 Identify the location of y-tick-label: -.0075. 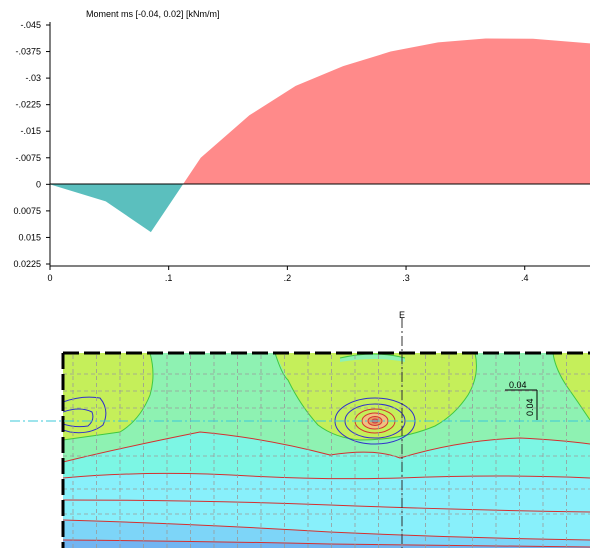
(28, 158).